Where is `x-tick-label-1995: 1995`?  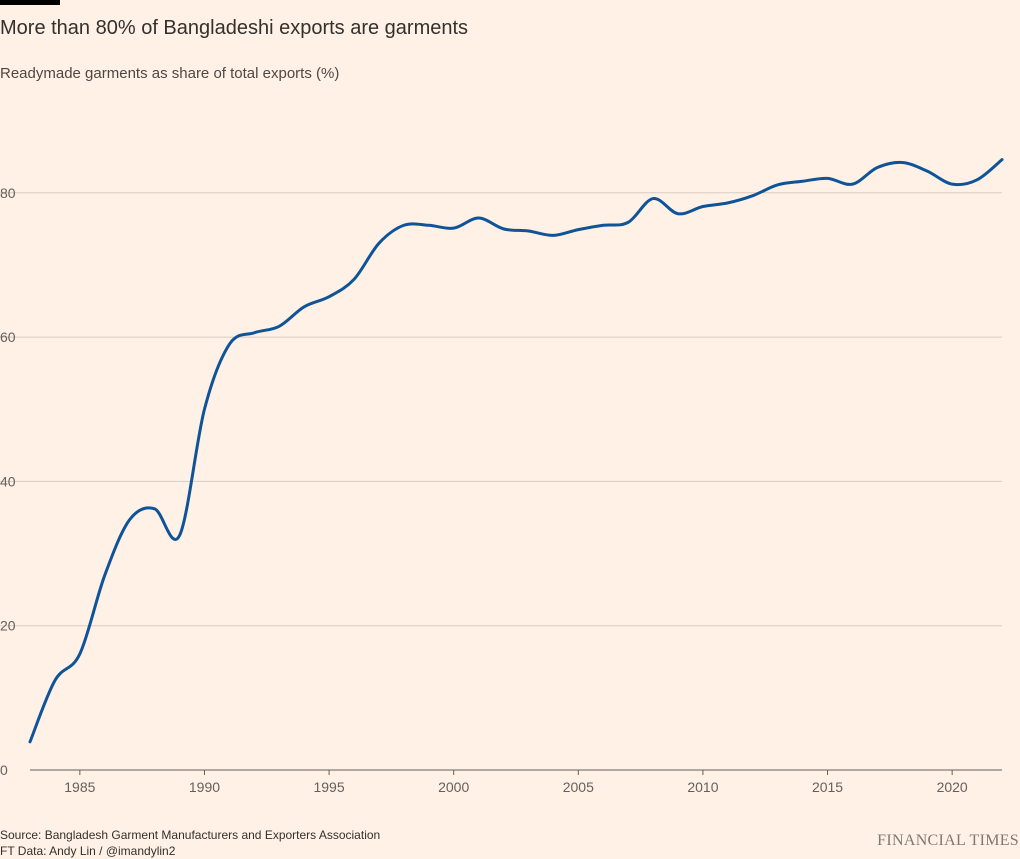
x-tick-label-1995: 1995 is located at coordinates (328, 787).